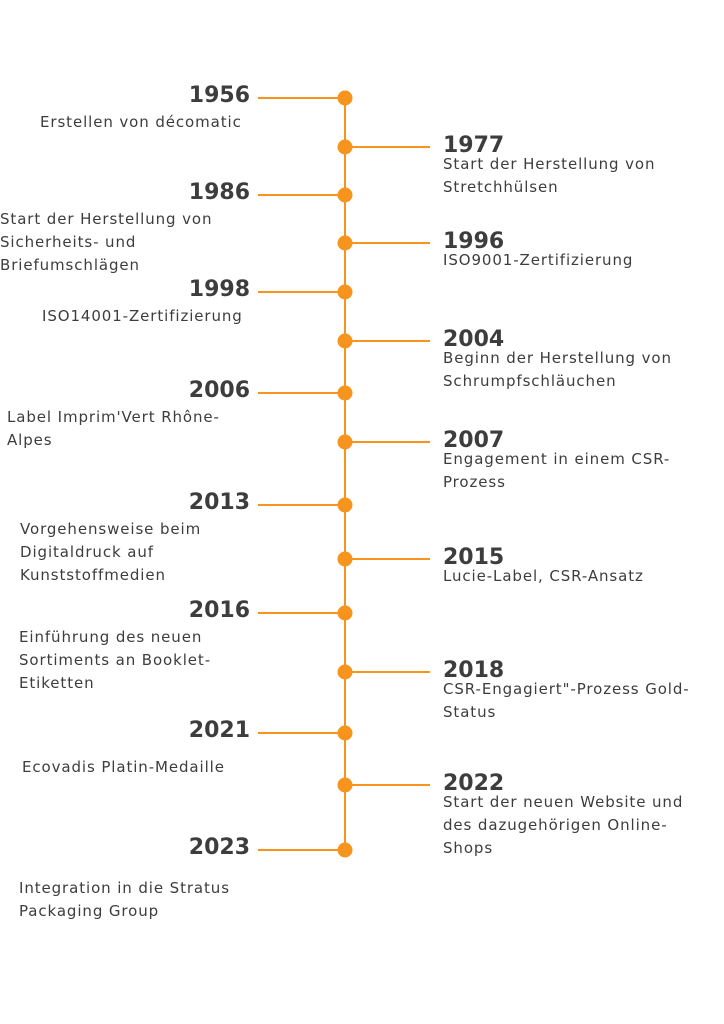  What do you see at coordinates (219, 192) in the screenshot?
I see `event-year-1986: 1986` at bounding box center [219, 192].